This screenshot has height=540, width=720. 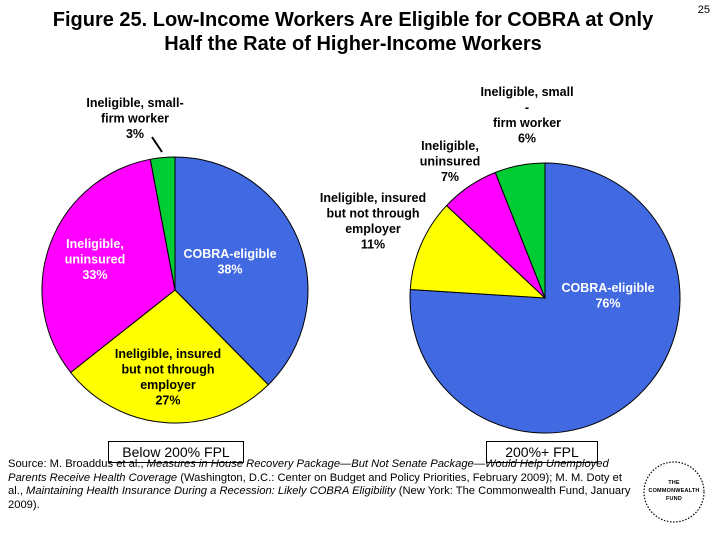 I want to click on pie-slice-below-200-ineligible-uninsured, so click(x=108, y=266).